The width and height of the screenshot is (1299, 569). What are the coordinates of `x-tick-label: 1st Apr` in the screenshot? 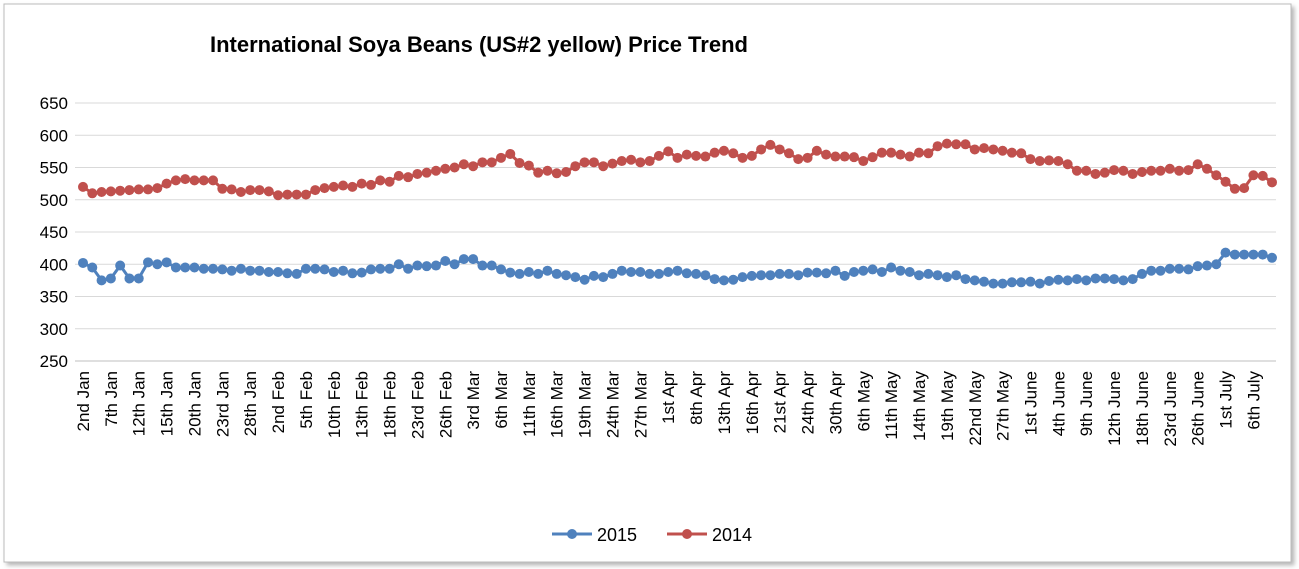 It's located at (668, 397).